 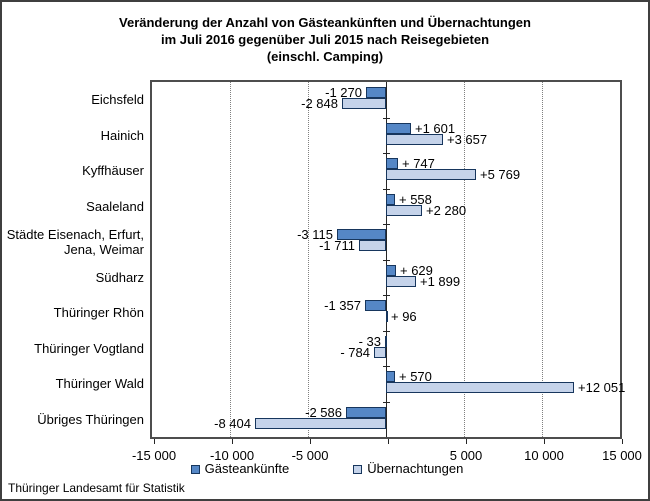 I want to click on x-axis-tick-label: -15 000, so click(x=154, y=455).